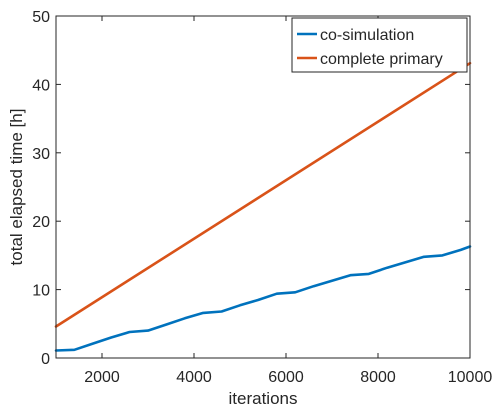 The width and height of the screenshot is (496, 412). What do you see at coordinates (381, 59) in the screenshot?
I see `legend-label-2: complete primary` at bounding box center [381, 59].